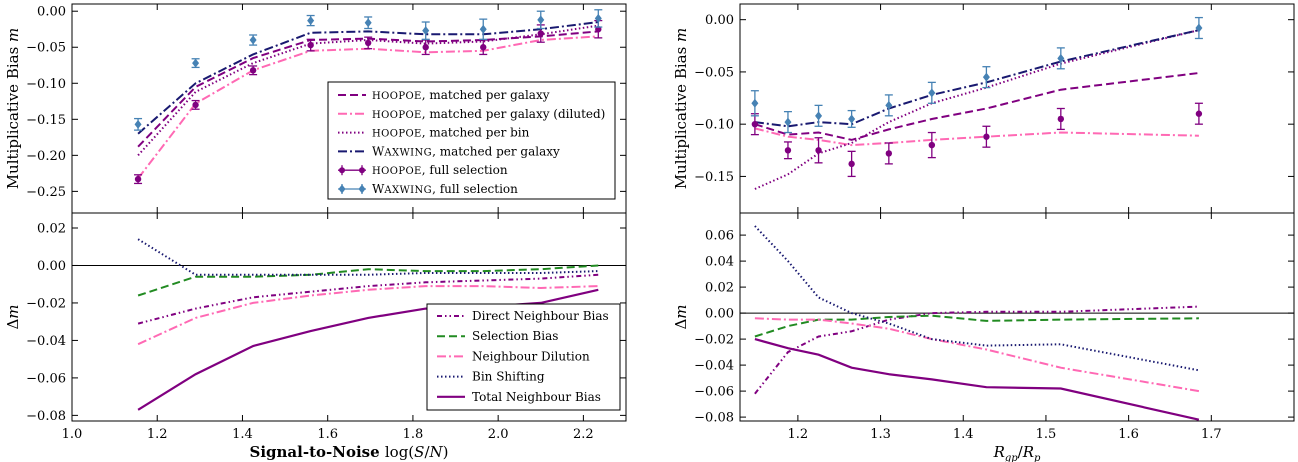 The width and height of the screenshot is (1298, 462). Describe the element at coordinates (540, 316) in the screenshot. I see `legend-label: Direct Neighbour Bias` at that location.